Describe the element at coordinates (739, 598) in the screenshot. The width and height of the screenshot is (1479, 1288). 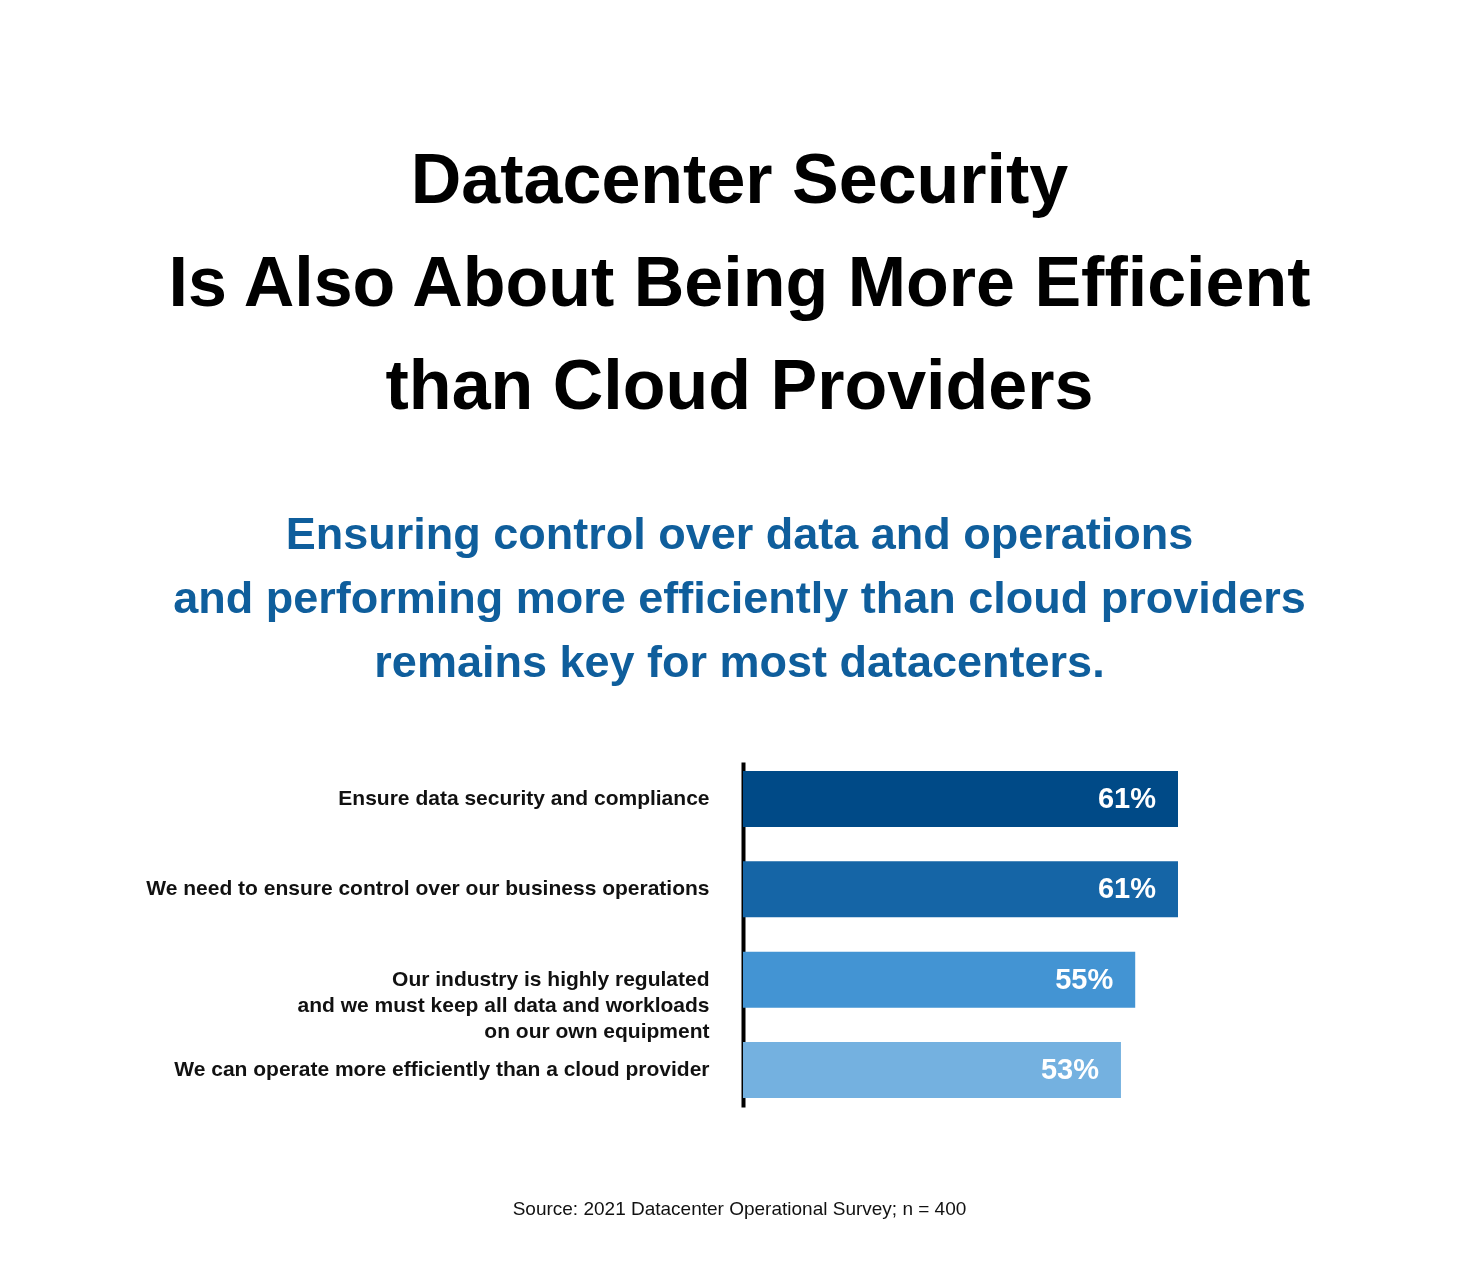
I see `chart-subtitle: Ensuring control over data and operations and performing more efficiently than cloud providers remains key for most datacenters.` at that location.